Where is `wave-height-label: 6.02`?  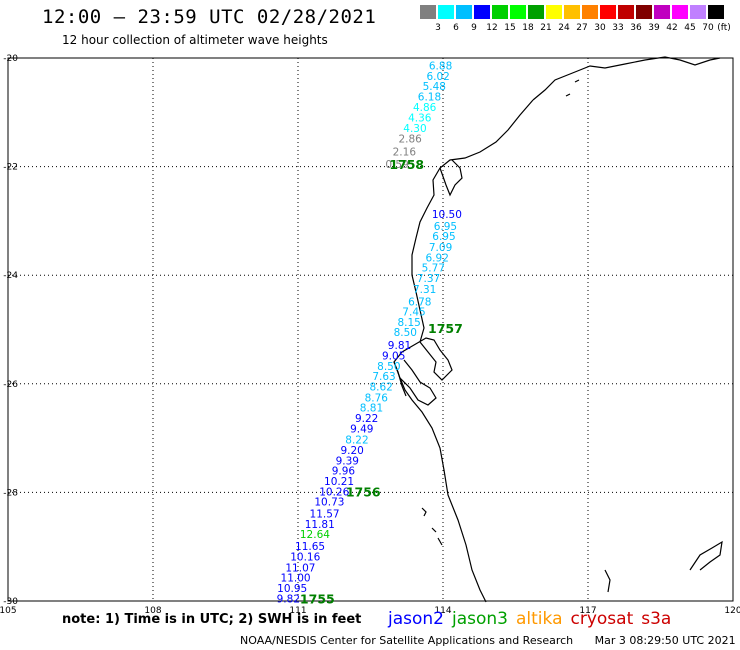 wave-height-label: 6.02 is located at coordinates (437, 77).